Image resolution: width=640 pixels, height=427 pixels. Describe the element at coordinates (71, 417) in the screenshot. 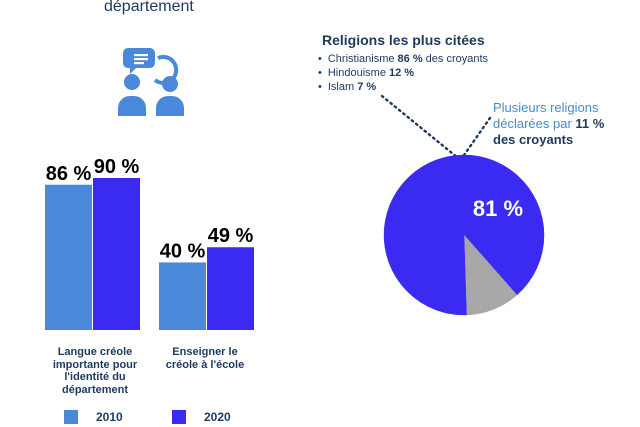

I see `legend-swatch-2010` at that location.